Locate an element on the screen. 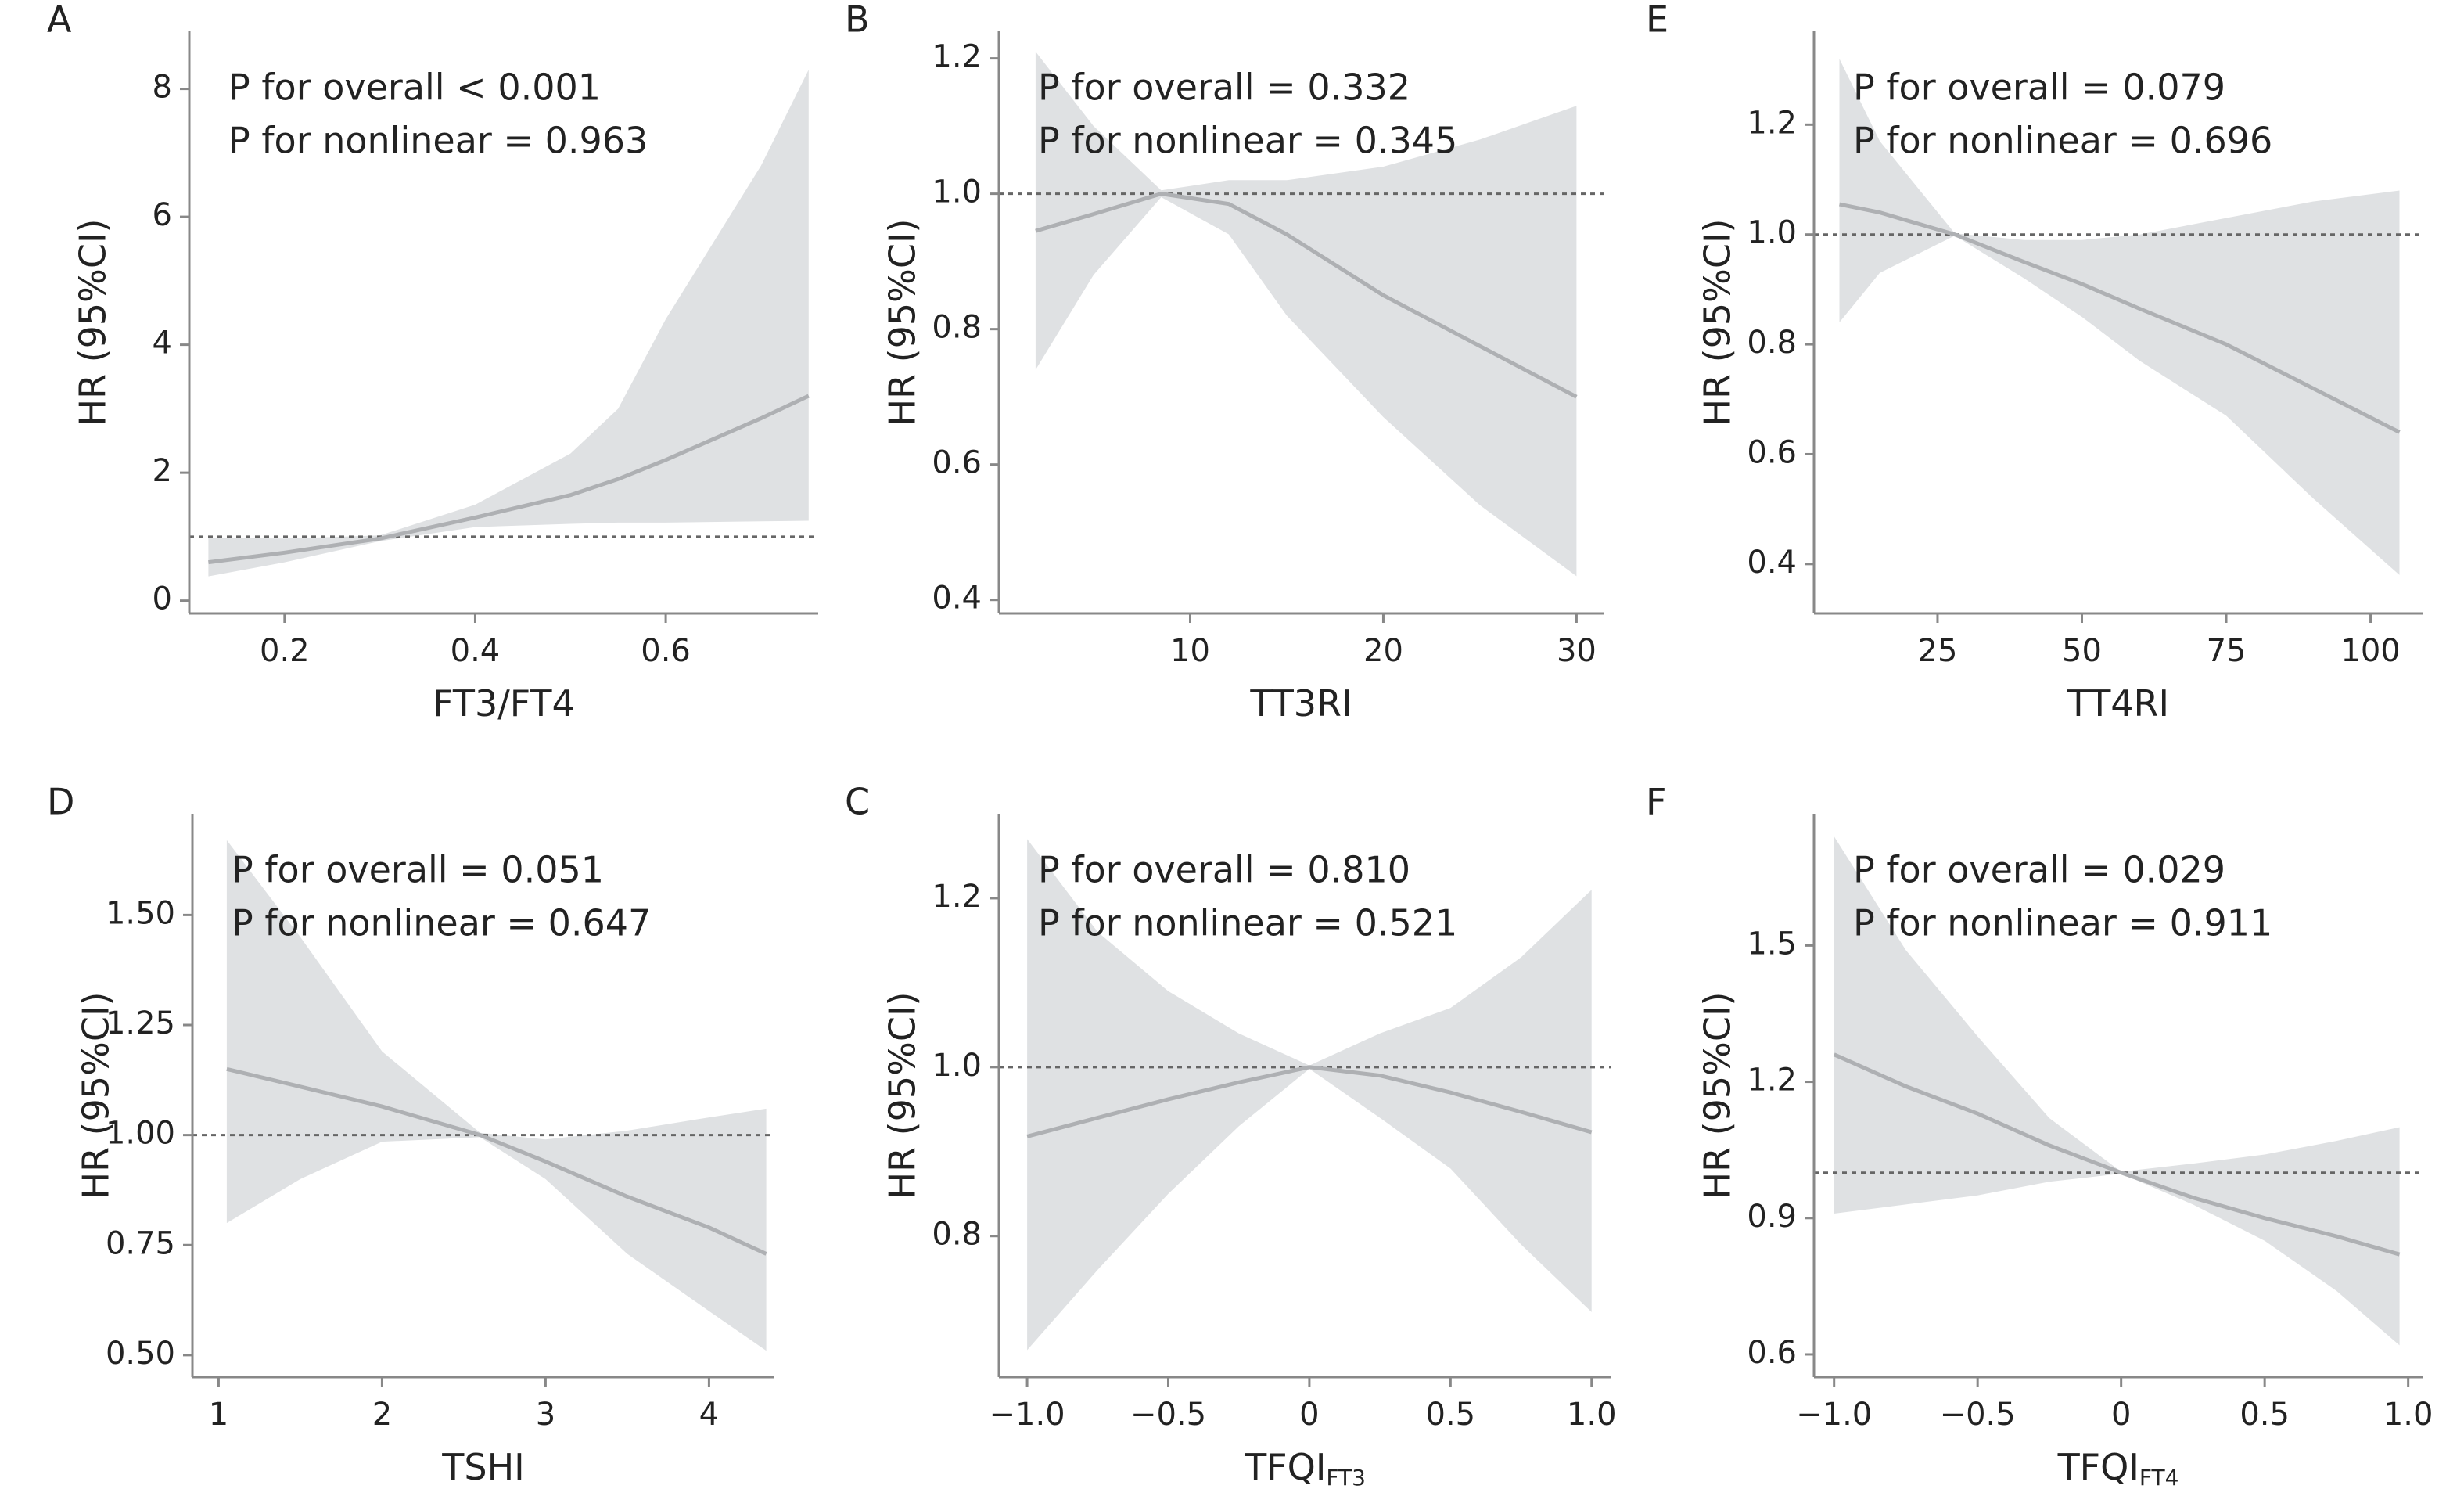 Image resolution: width=2464 pixels, height=1507 pixels. annotation: P for overall < 0.001 is located at coordinates (414, 88).